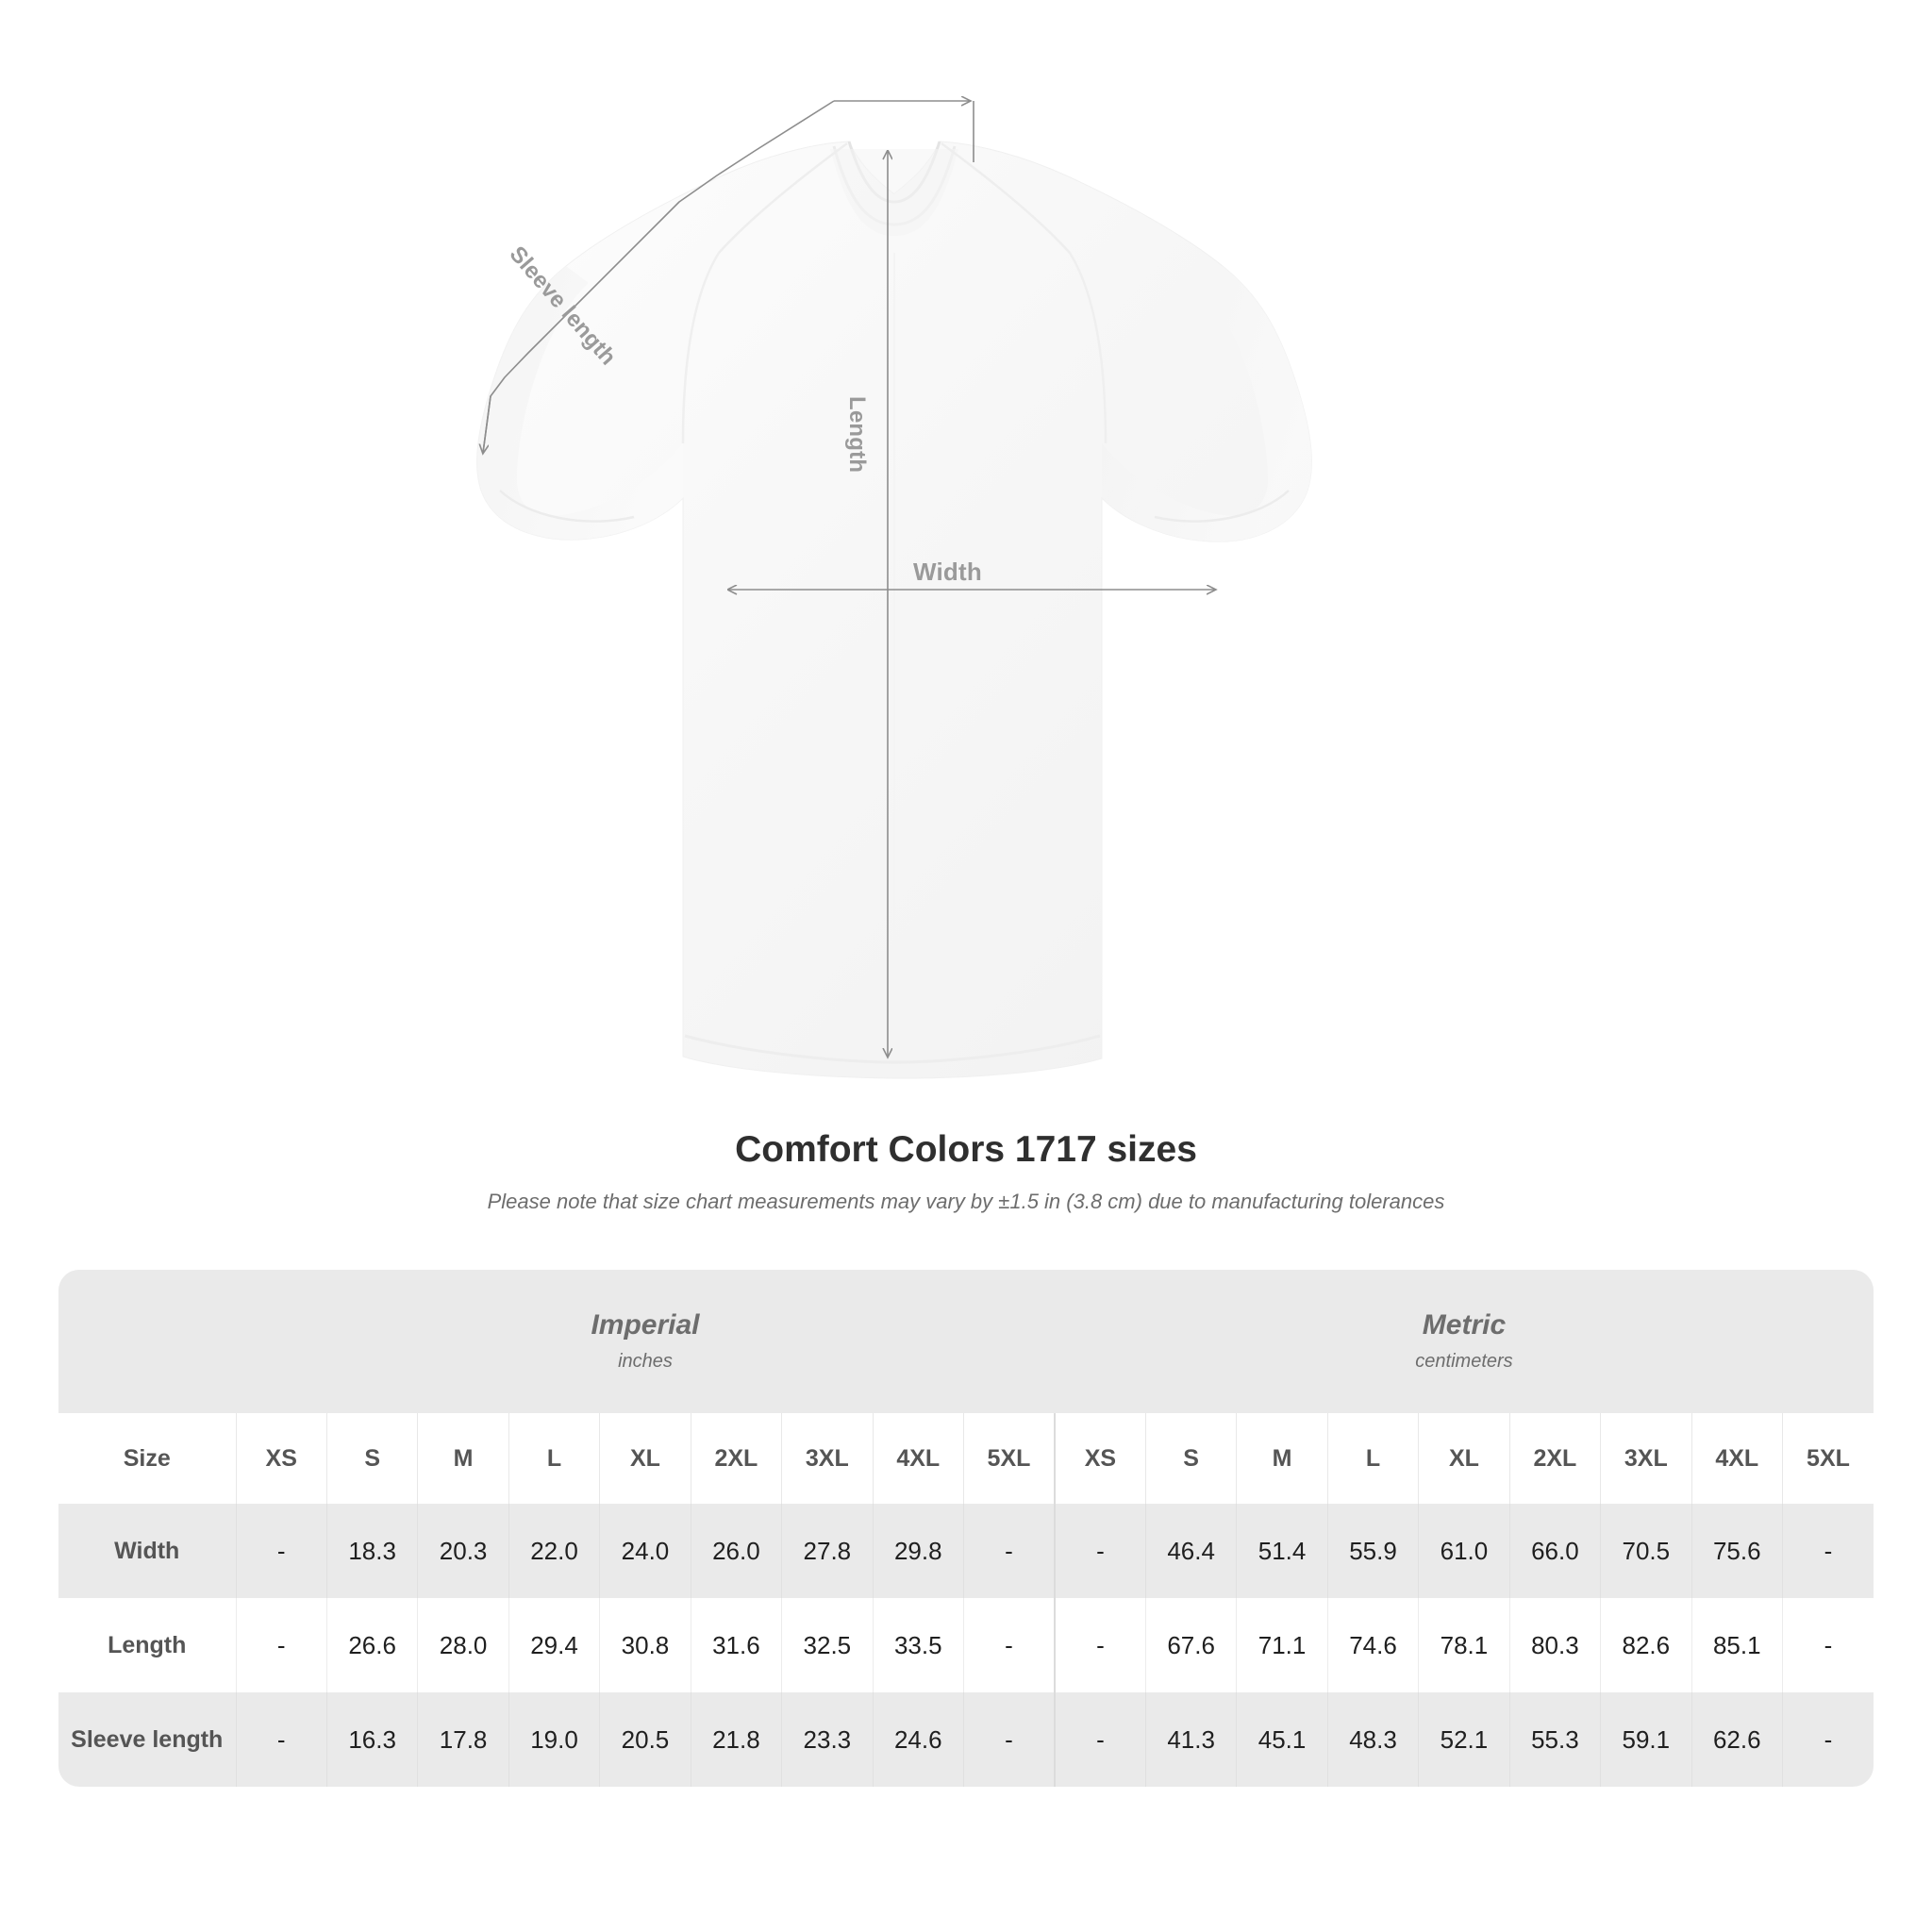 The width and height of the screenshot is (1932, 1932). Describe the element at coordinates (1737, 1645) in the screenshot. I see `cell-length-metric-4XL: 85.1` at that location.